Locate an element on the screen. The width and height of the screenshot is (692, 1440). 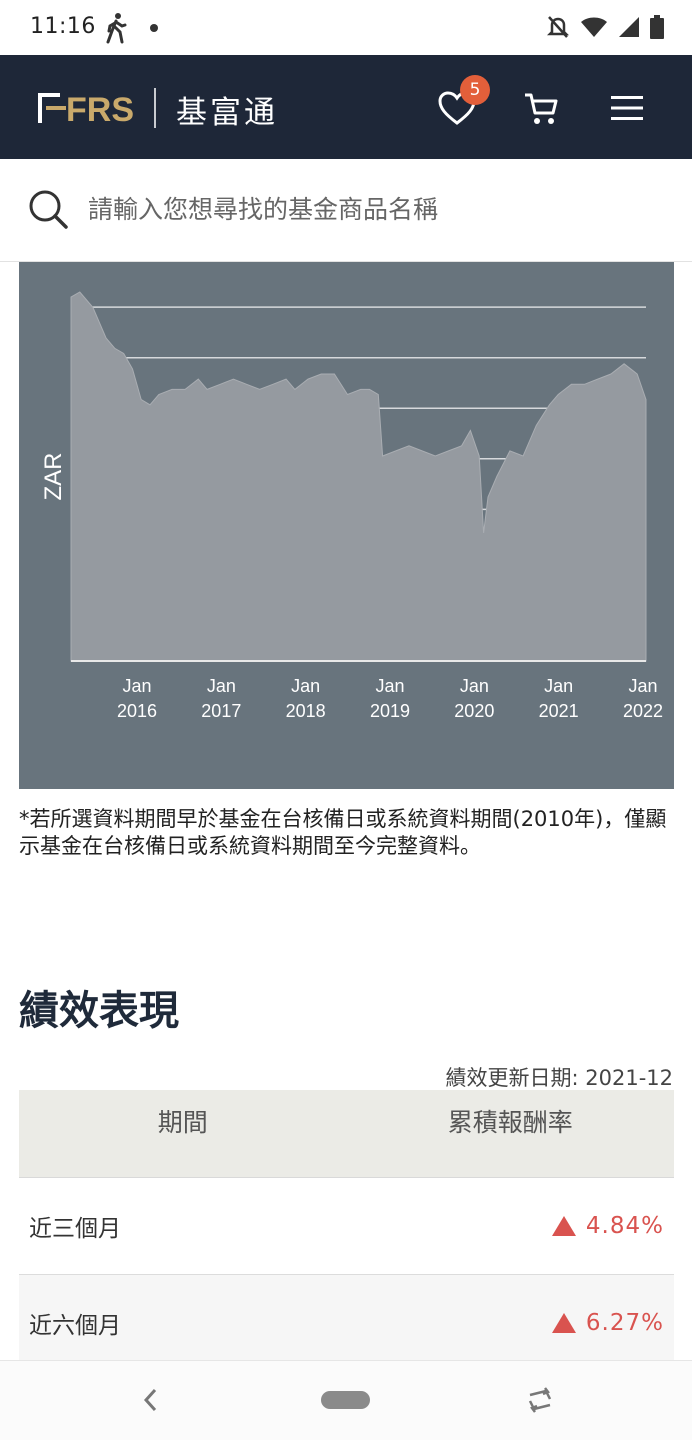
table-row: 近三個月 4.84% is located at coordinates (346, 1226).